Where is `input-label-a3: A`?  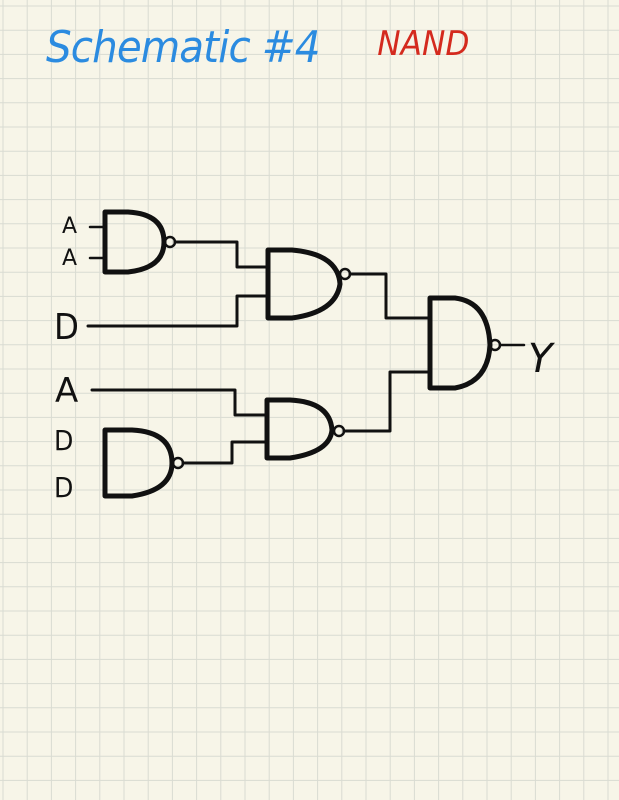
input-label-a3: A is located at coordinates (66, 391).